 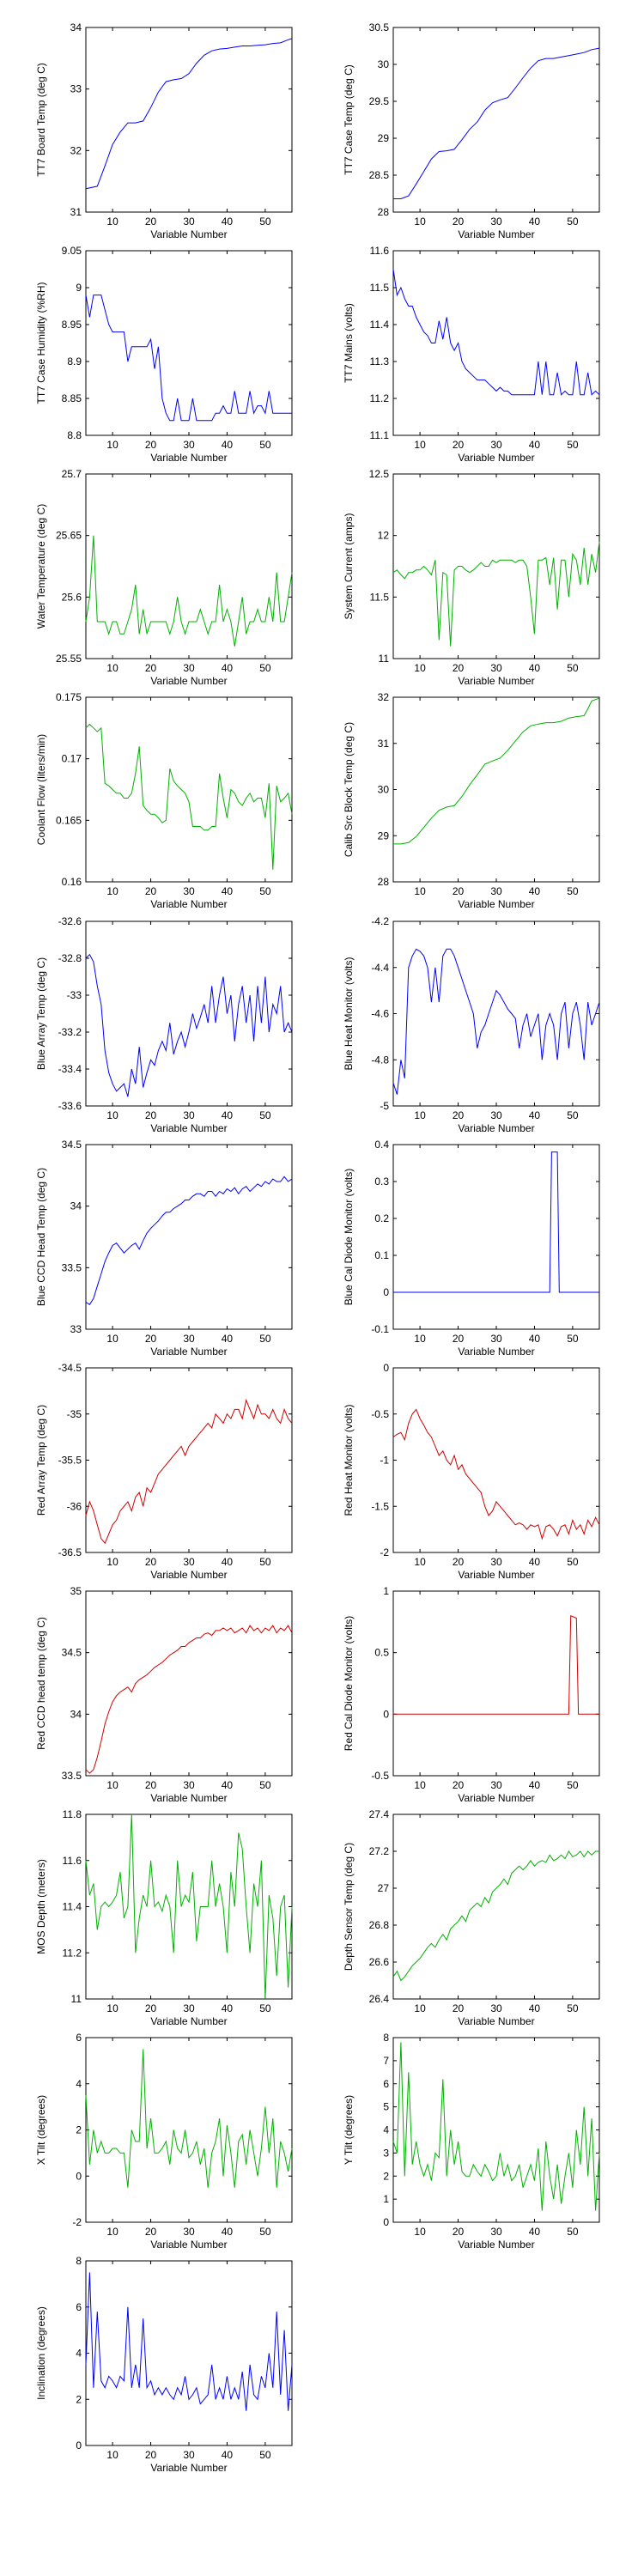 What do you see at coordinates (74, 995) in the screenshot?
I see `y-tick-label: -33` at bounding box center [74, 995].